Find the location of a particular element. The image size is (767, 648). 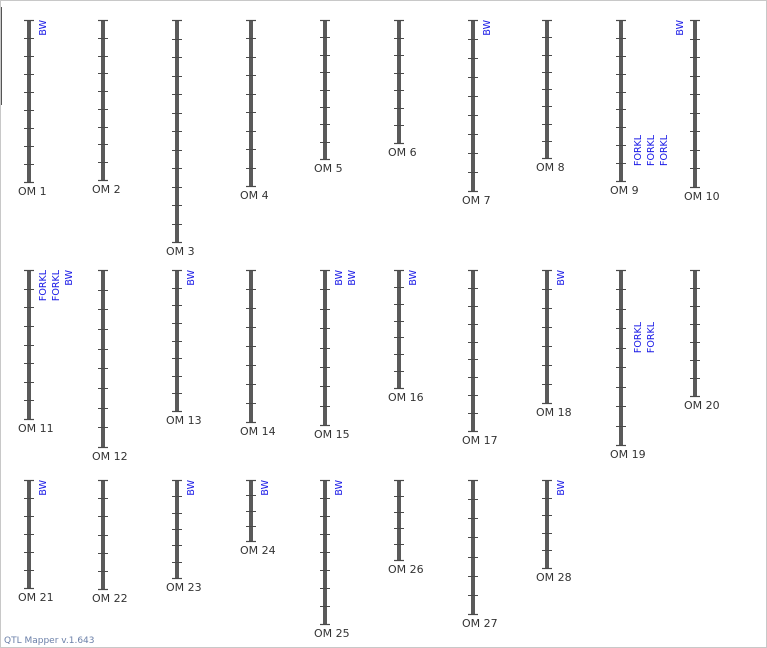

chromosome-label: OM 3 is located at coordinates (180, 251).